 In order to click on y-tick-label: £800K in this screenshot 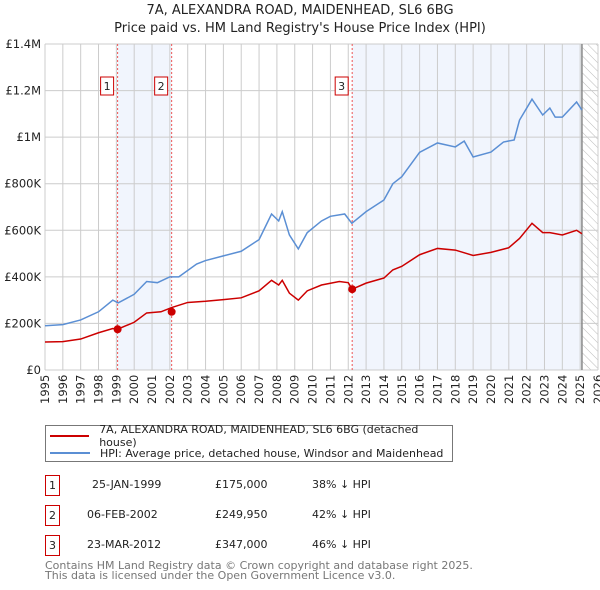, I will do `click(22, 184)`.